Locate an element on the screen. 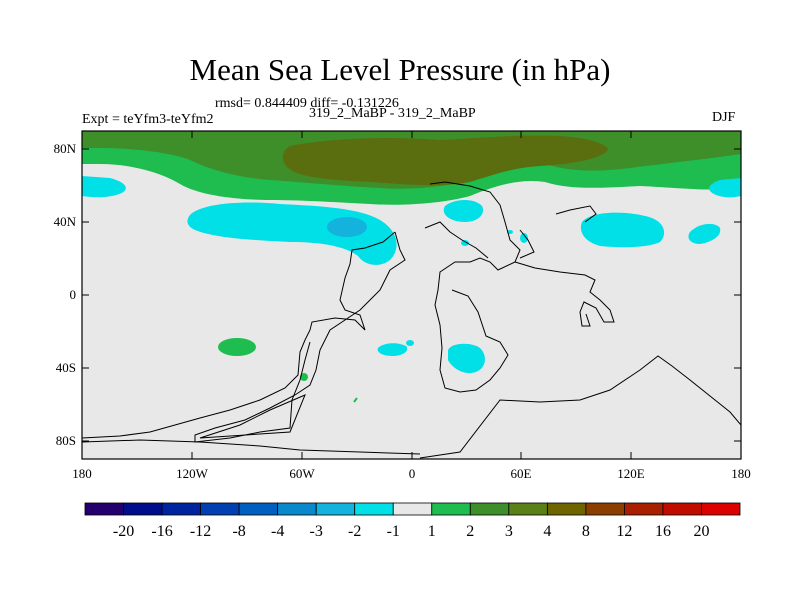  lon-labels: 180 120W 60W 0 60E 120E 180 is located at coordinates (411, 473).